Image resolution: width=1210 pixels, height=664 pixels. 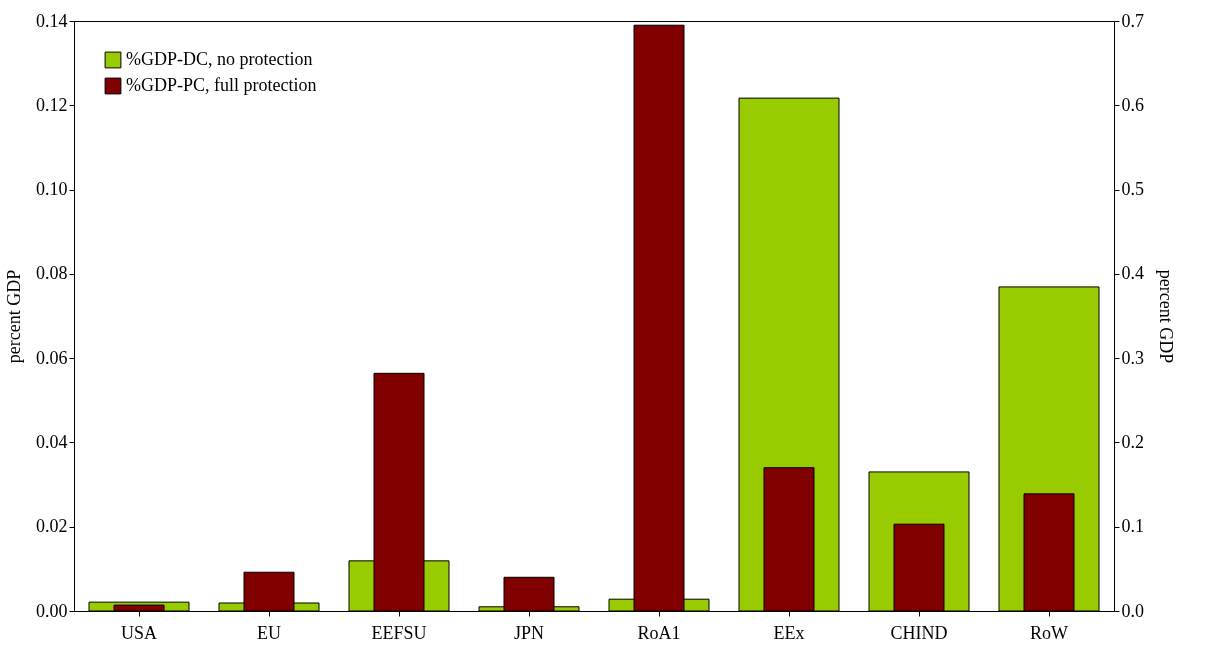 I want to click on y-tick-label: 0.04, so click(x=52, y=441).